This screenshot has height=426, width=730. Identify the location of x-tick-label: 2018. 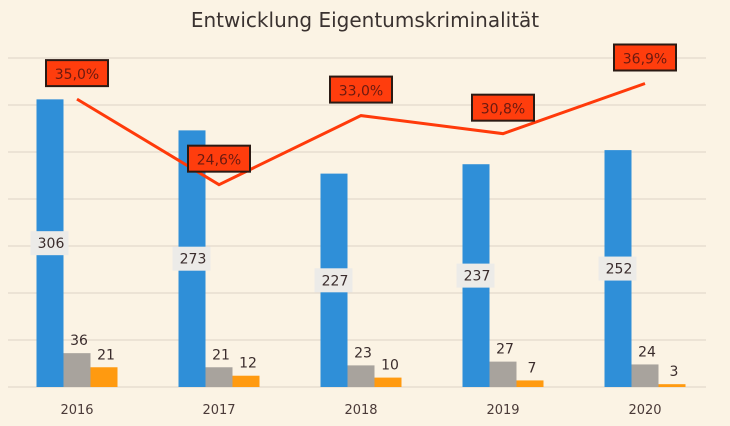
(360, 410).